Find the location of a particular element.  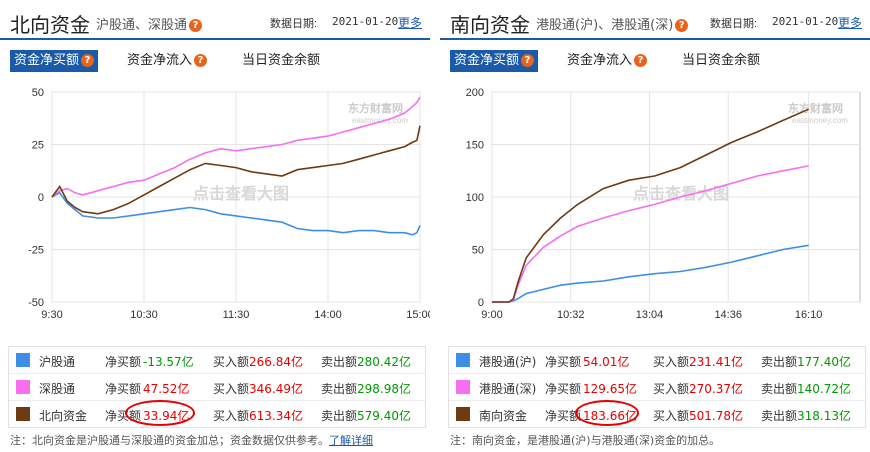

buy-value: 270.37亿 is located at coordinates (716, 389).